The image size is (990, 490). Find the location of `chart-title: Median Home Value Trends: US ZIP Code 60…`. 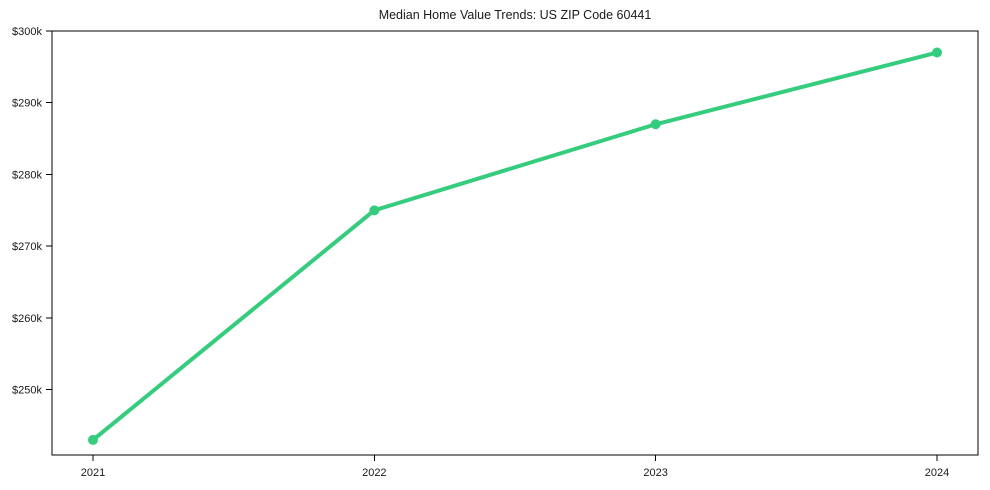

chart-title: Median Home Value Trends: US ZIP Code 60… is located at coordinates (515, 15).